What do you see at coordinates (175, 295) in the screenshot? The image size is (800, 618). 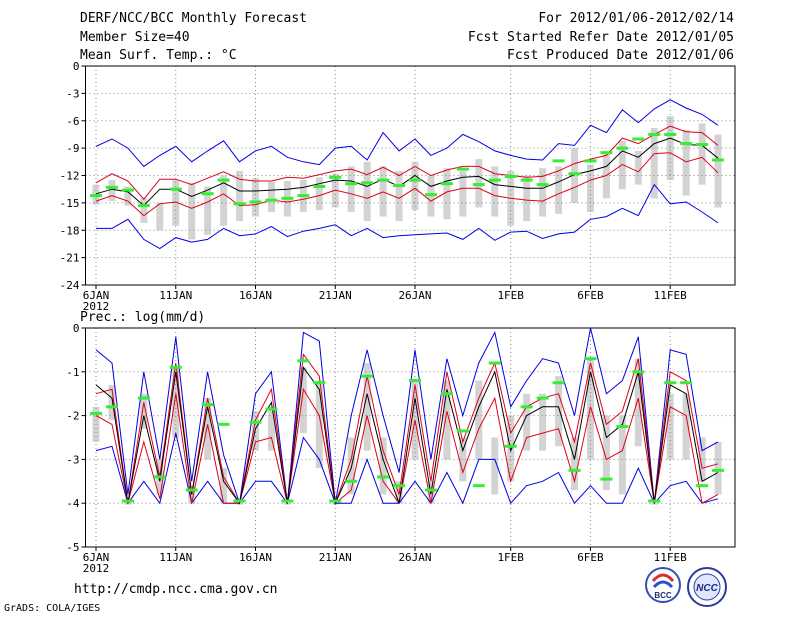 I see `x-tick-label: 11JAN` at bounding box center [175, 295].